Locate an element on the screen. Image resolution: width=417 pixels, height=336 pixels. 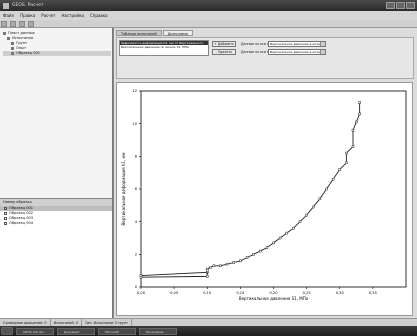
tree-item: Опыт is located at coordinates (57, 48).